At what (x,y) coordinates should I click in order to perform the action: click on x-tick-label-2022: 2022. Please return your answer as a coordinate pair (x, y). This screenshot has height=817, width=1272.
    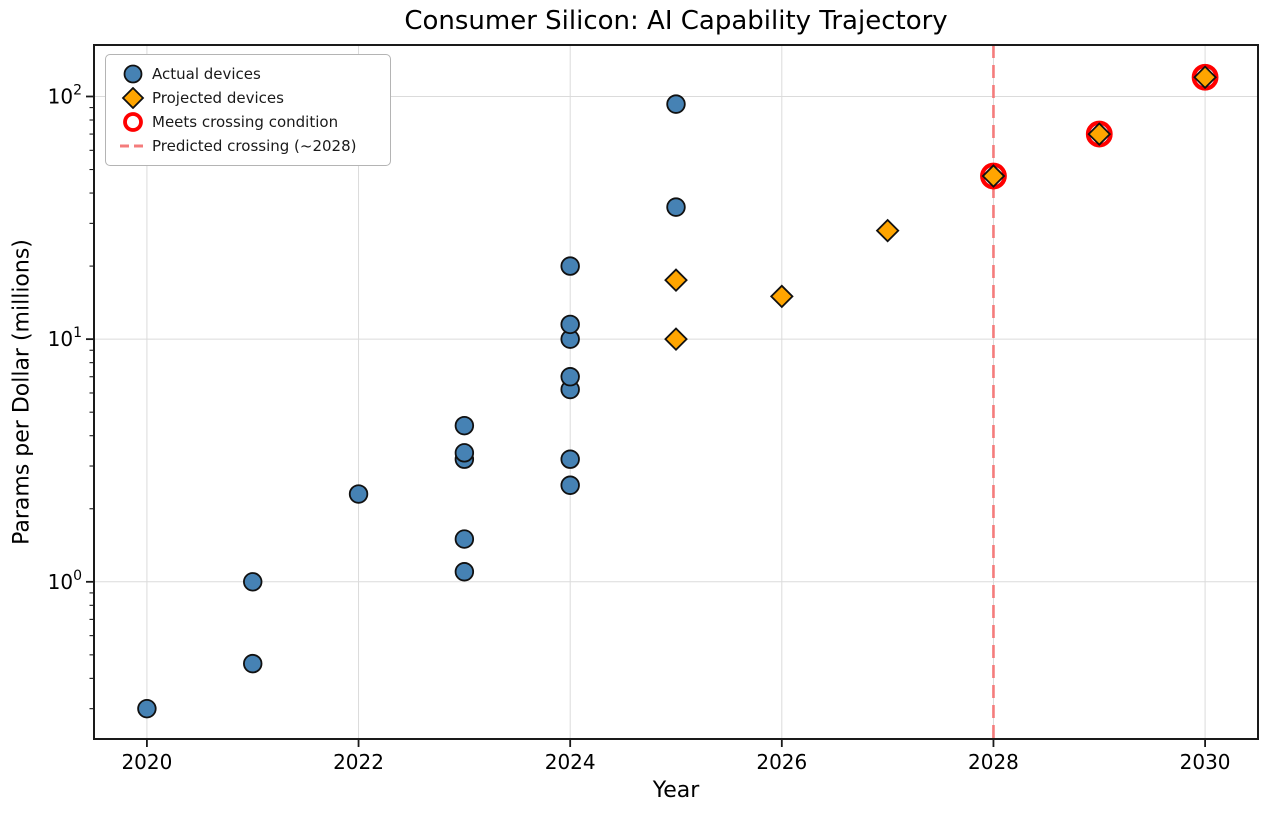
    Looking at the image, I should click on (358, 762).